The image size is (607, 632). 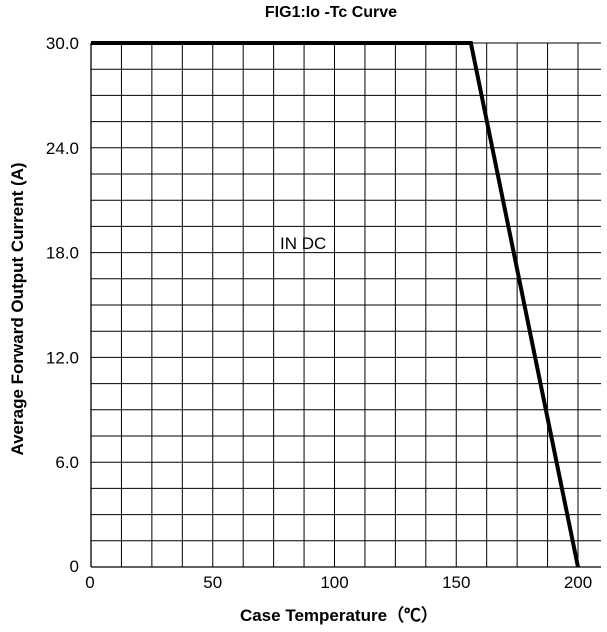 What do you see at coordinates (89, 582) in the screenshot?
I see `x-tick-label-0: 0` at bounding box center [89, 582].